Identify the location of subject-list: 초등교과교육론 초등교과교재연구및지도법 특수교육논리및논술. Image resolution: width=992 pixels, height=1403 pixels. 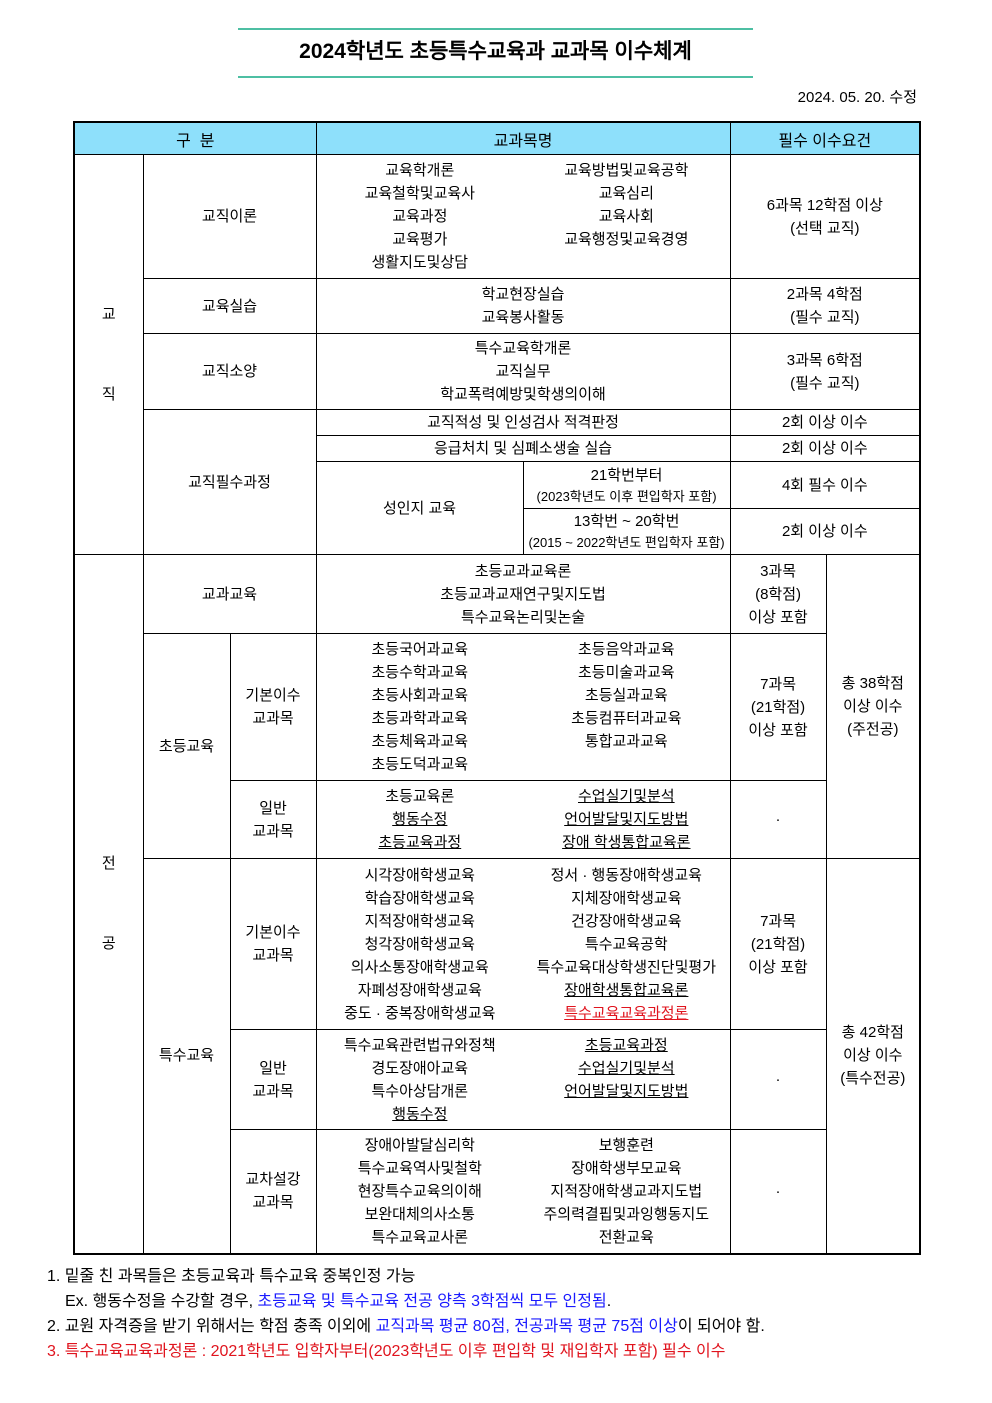
(523, 594).